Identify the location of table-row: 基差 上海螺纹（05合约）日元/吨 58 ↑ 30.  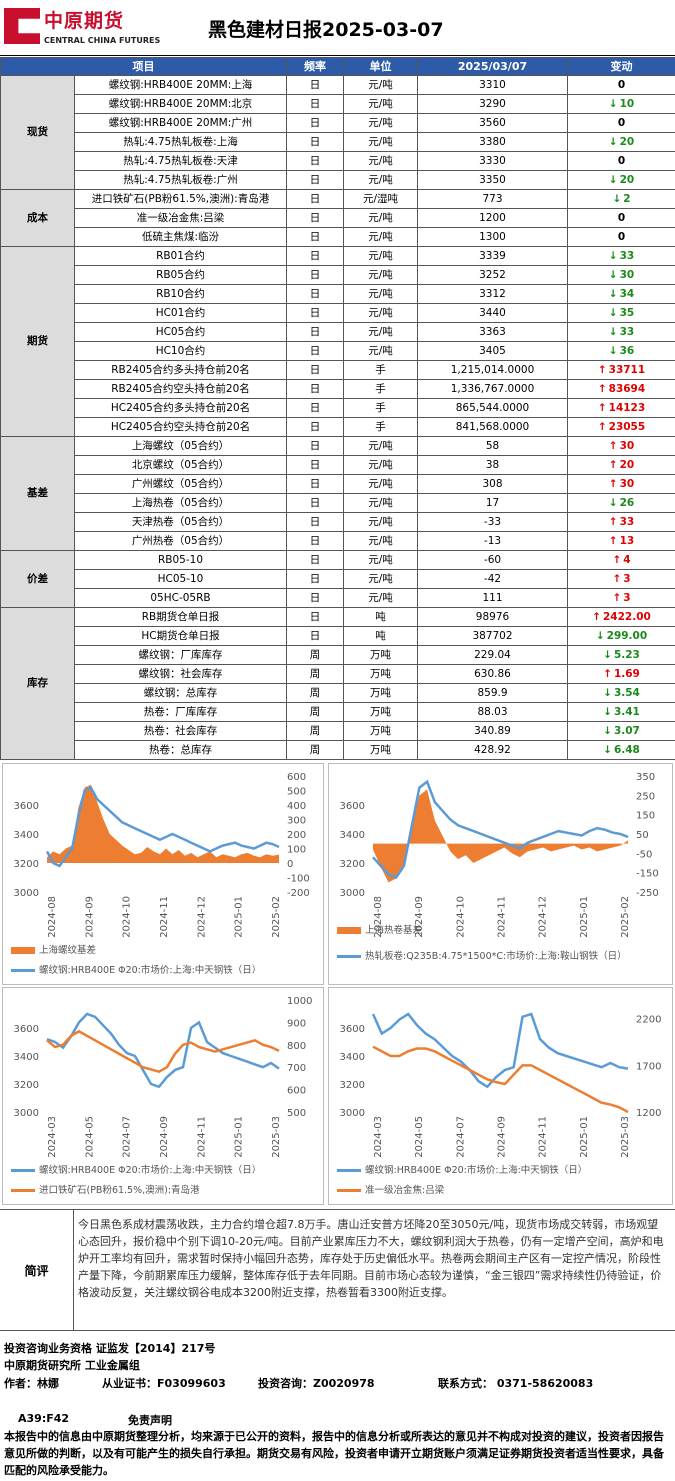
(337, 493).